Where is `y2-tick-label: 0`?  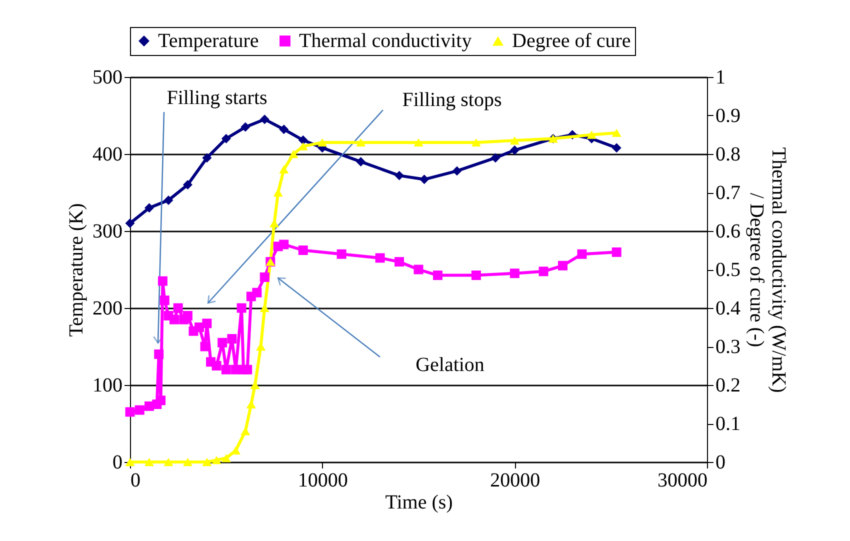 y2-tick-label: 0 is located at coordinates (721, 463).